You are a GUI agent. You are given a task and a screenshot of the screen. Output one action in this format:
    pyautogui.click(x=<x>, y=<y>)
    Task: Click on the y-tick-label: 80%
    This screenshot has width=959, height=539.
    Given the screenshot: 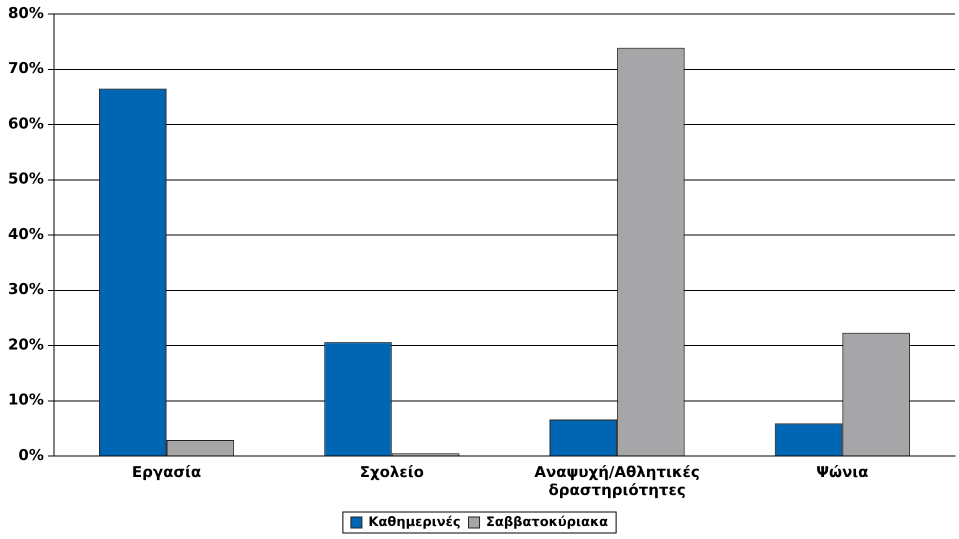 What is the action you would take?
    pyautogui.click(x=26, y=13)
    